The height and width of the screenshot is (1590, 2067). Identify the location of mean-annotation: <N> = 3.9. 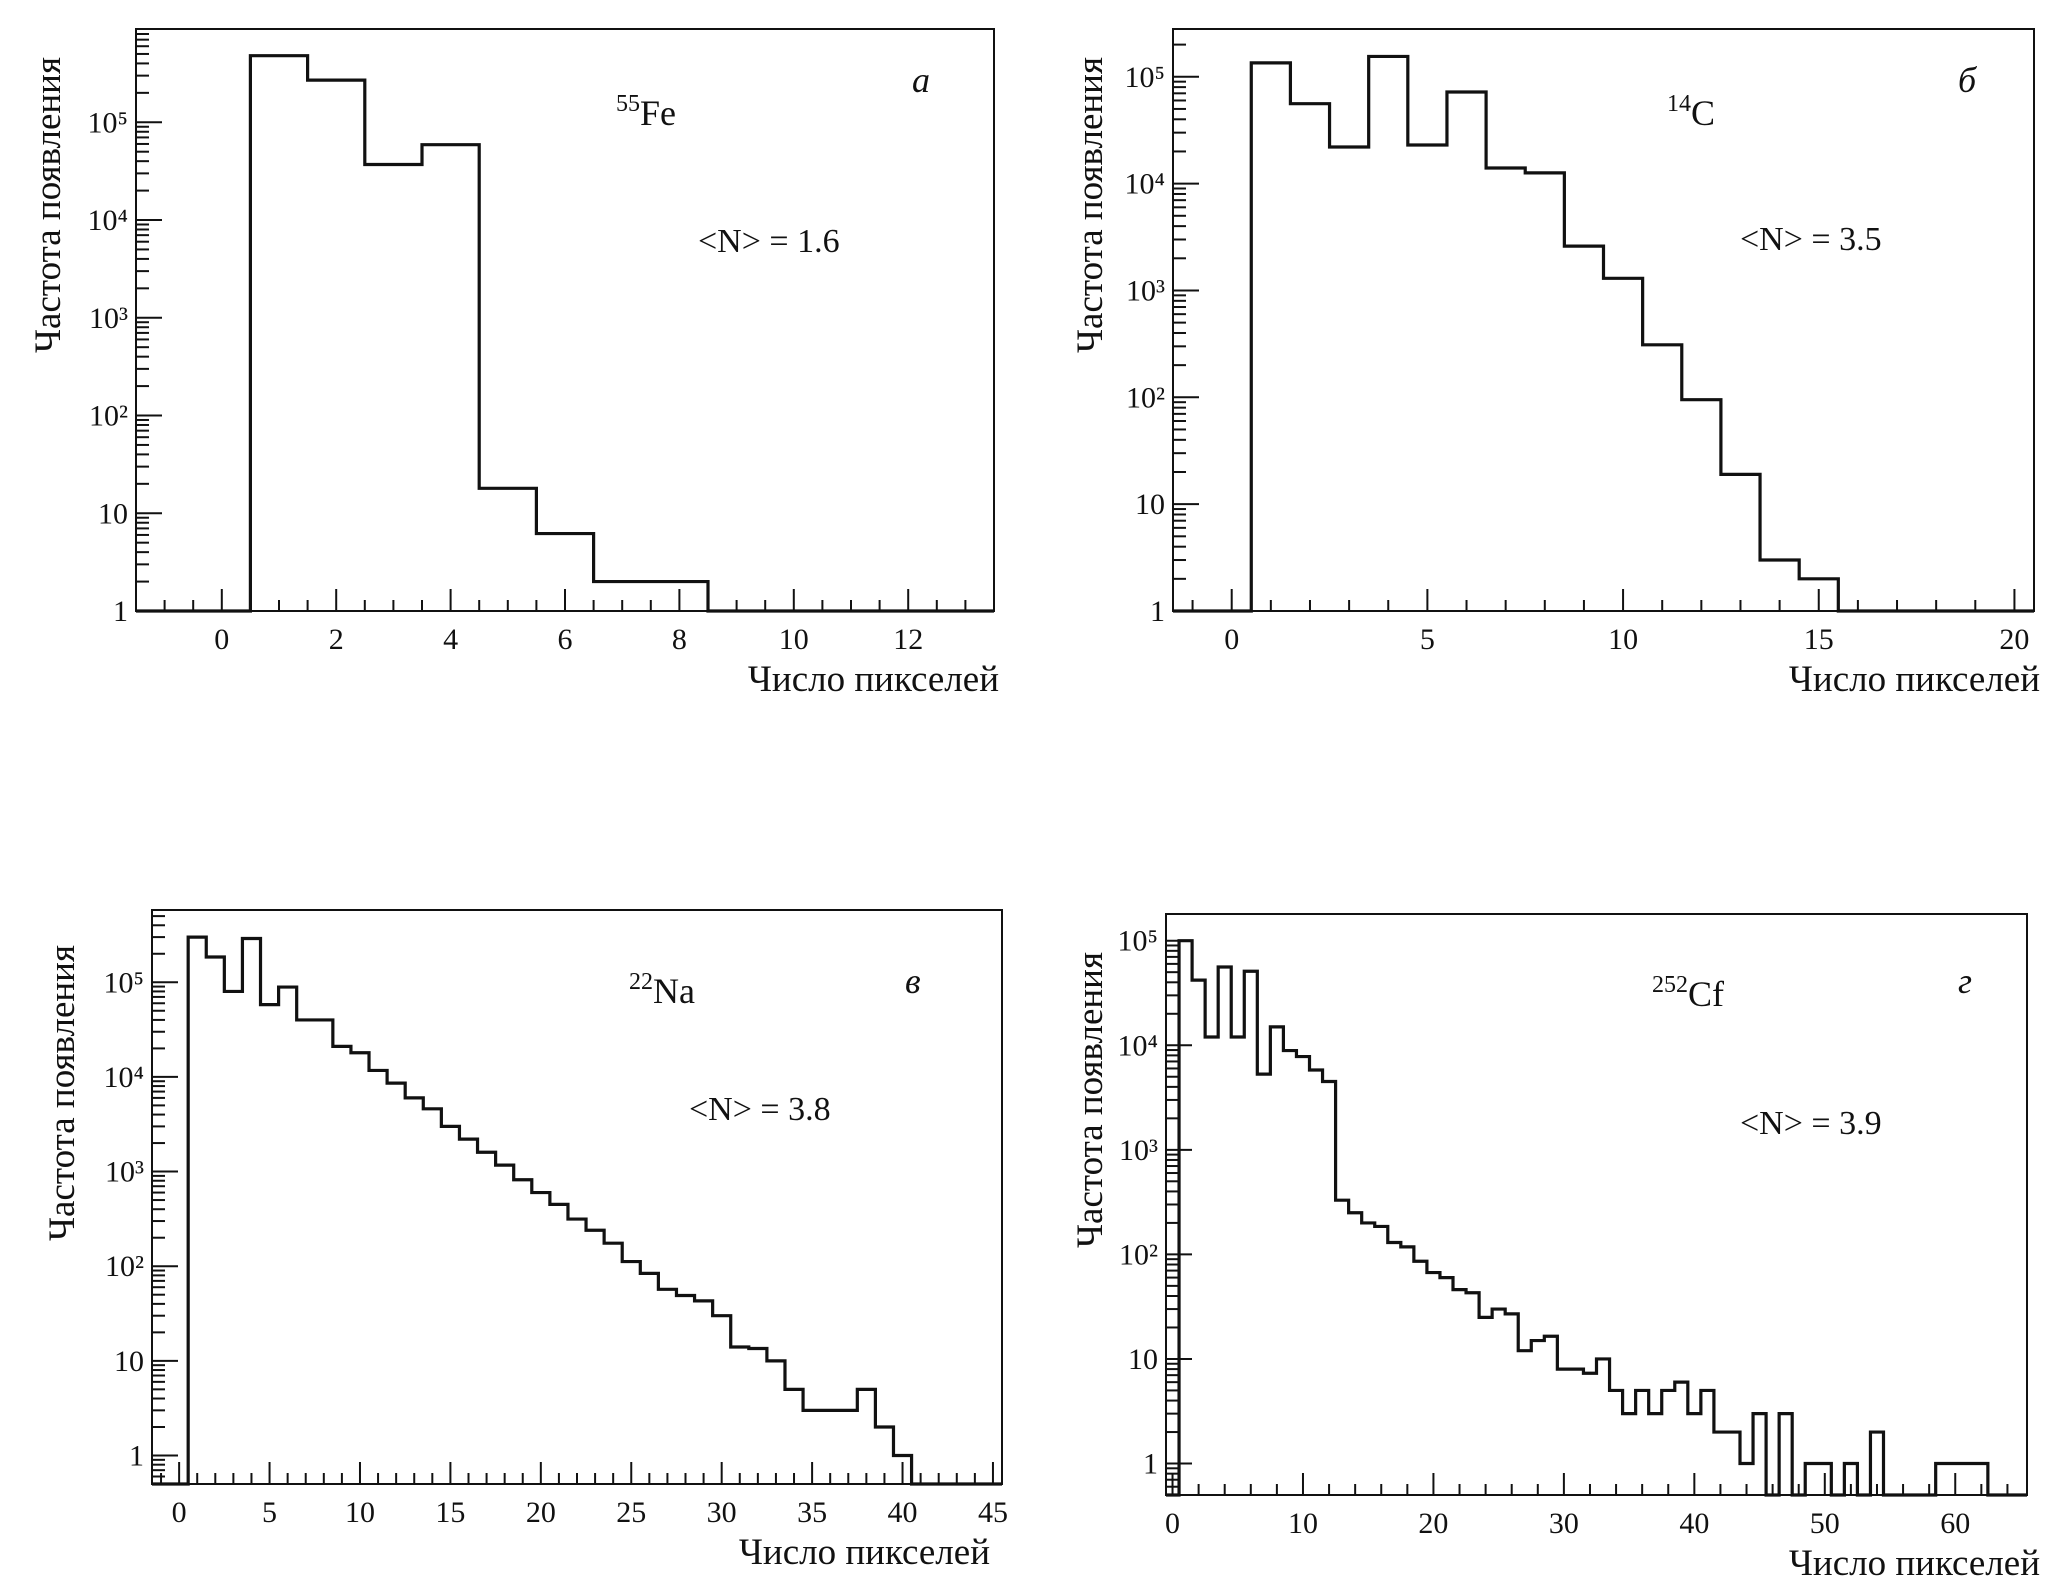
(1811, 1123).